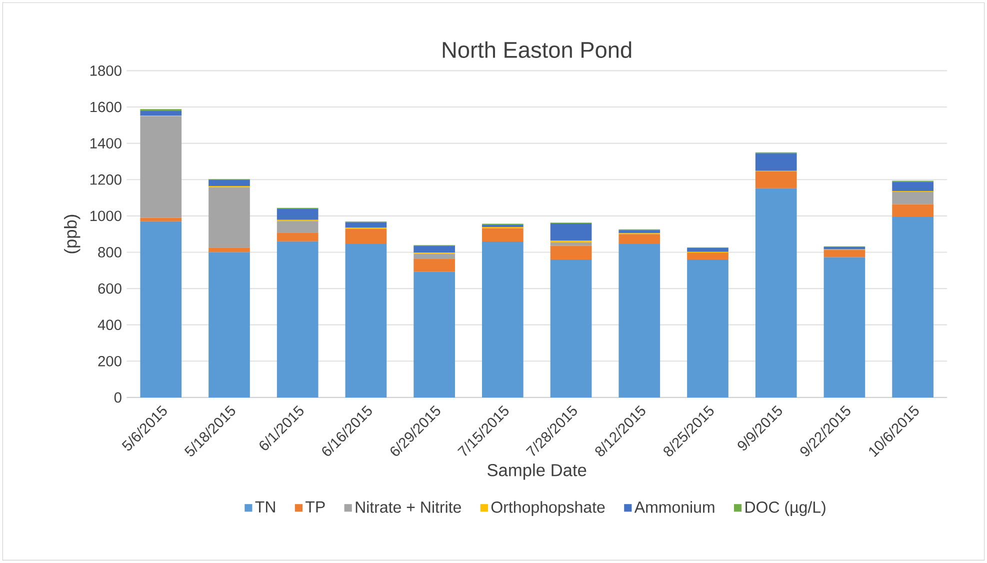  Describe the element at coordinates (106, 179) in the screenshot. I see `y-tick-label: 1200` at that location.